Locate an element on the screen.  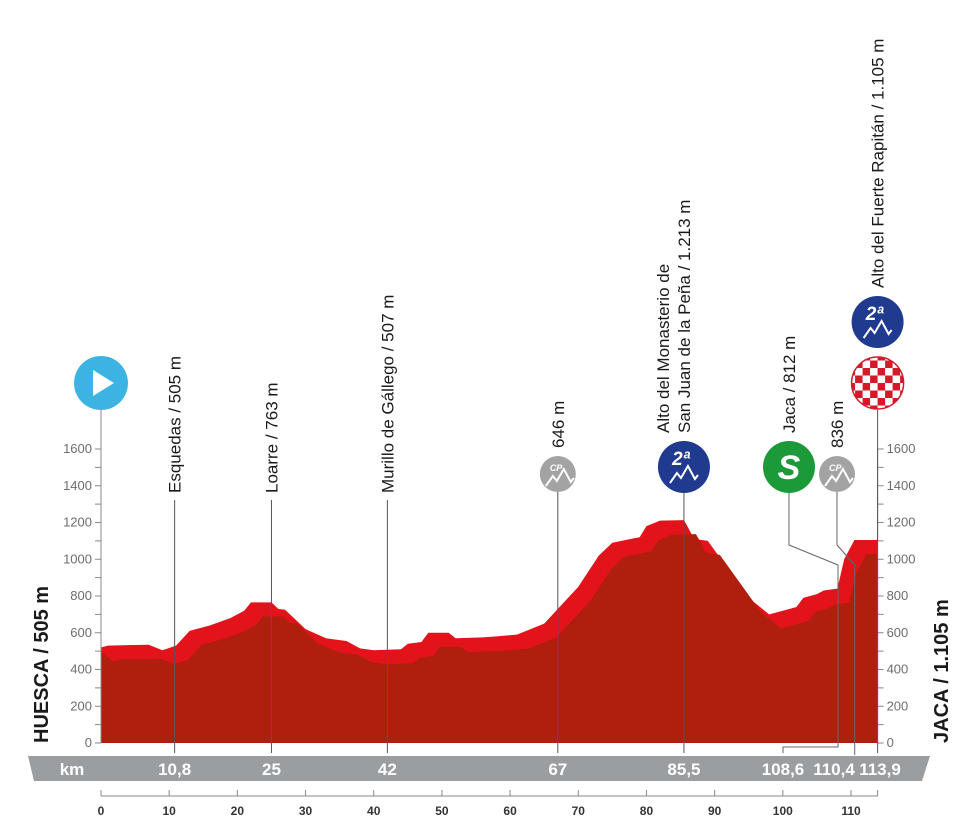
profile-point: 836 m 110,4 is located at coordinates (834, 590).